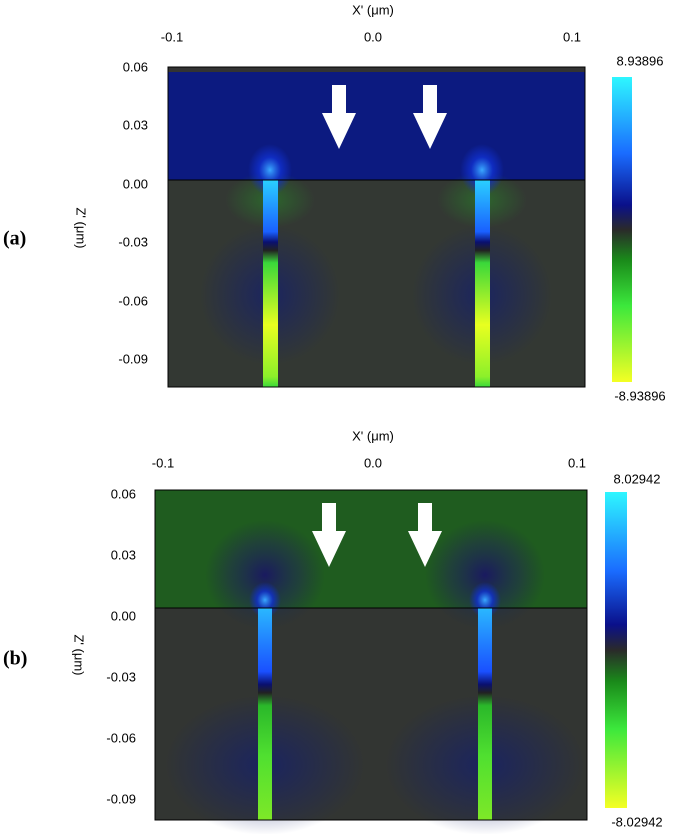  What do you see at coordinates (640, 60) in the screenshot?
I see `colorbar-max: 8.93896` at bounding box center [640, 60].